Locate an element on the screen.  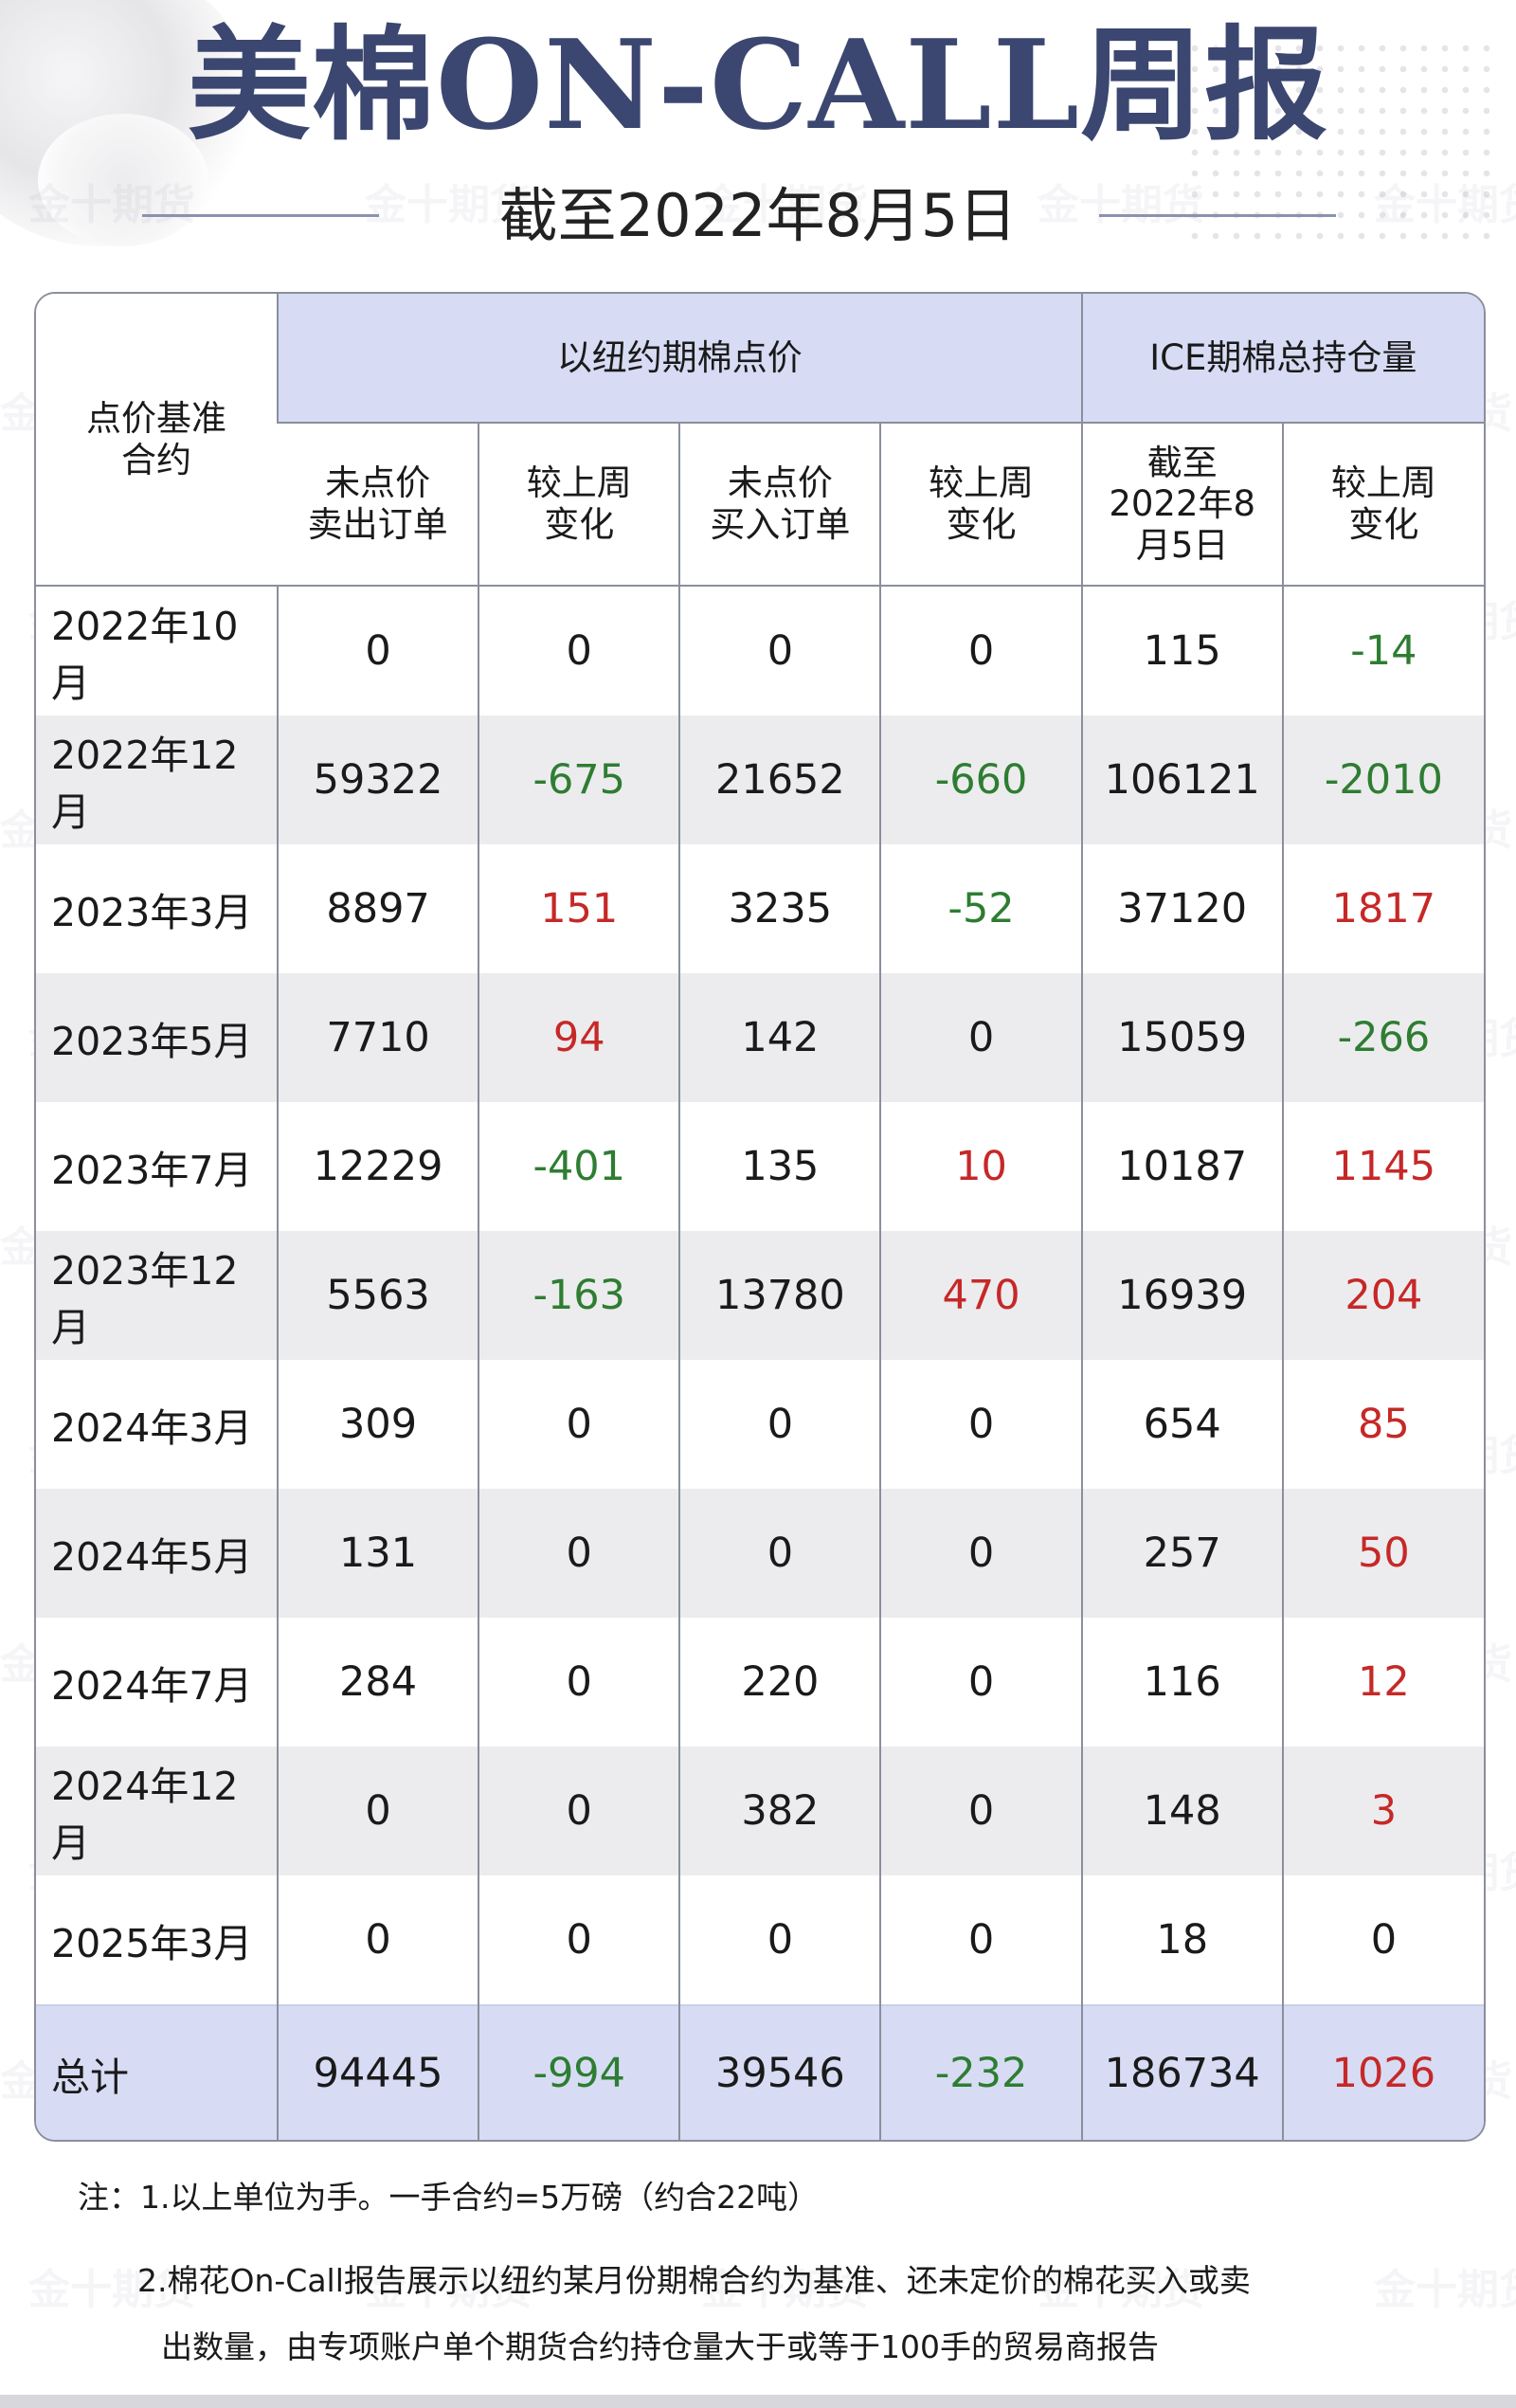
oi-change-cell: -266 is located at coordinates (1383, 1038).